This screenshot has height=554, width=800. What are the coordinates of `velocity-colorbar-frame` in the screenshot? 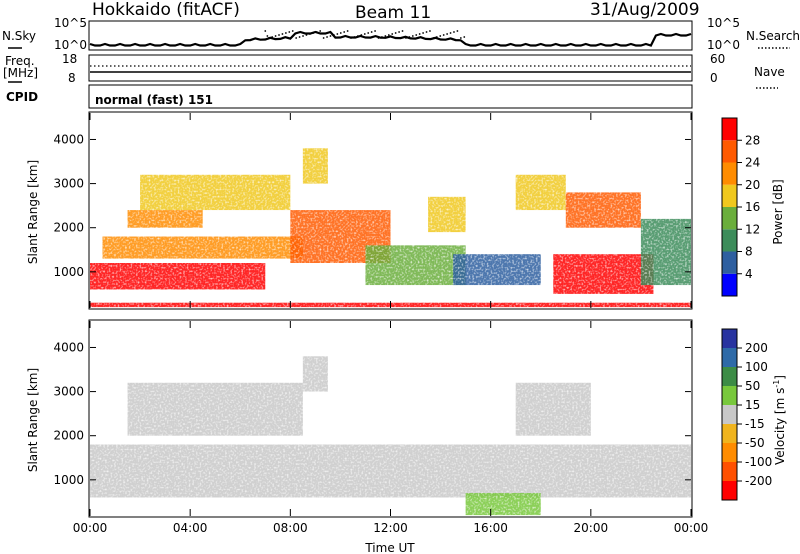 It's located at (729, 414).